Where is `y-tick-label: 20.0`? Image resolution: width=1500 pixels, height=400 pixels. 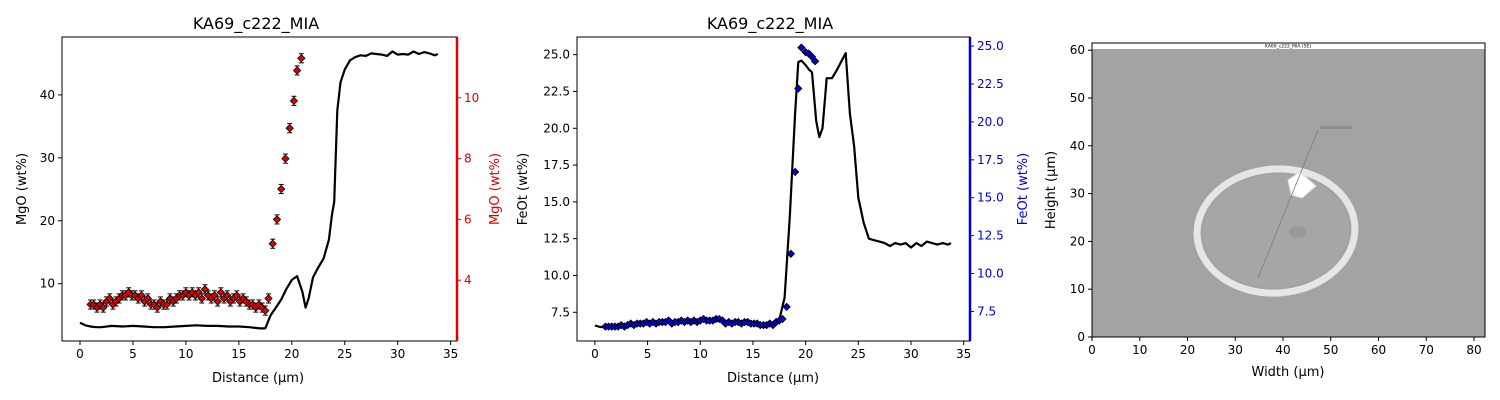 y-tick-label: 20.0 is located at coordinates (556, 128).